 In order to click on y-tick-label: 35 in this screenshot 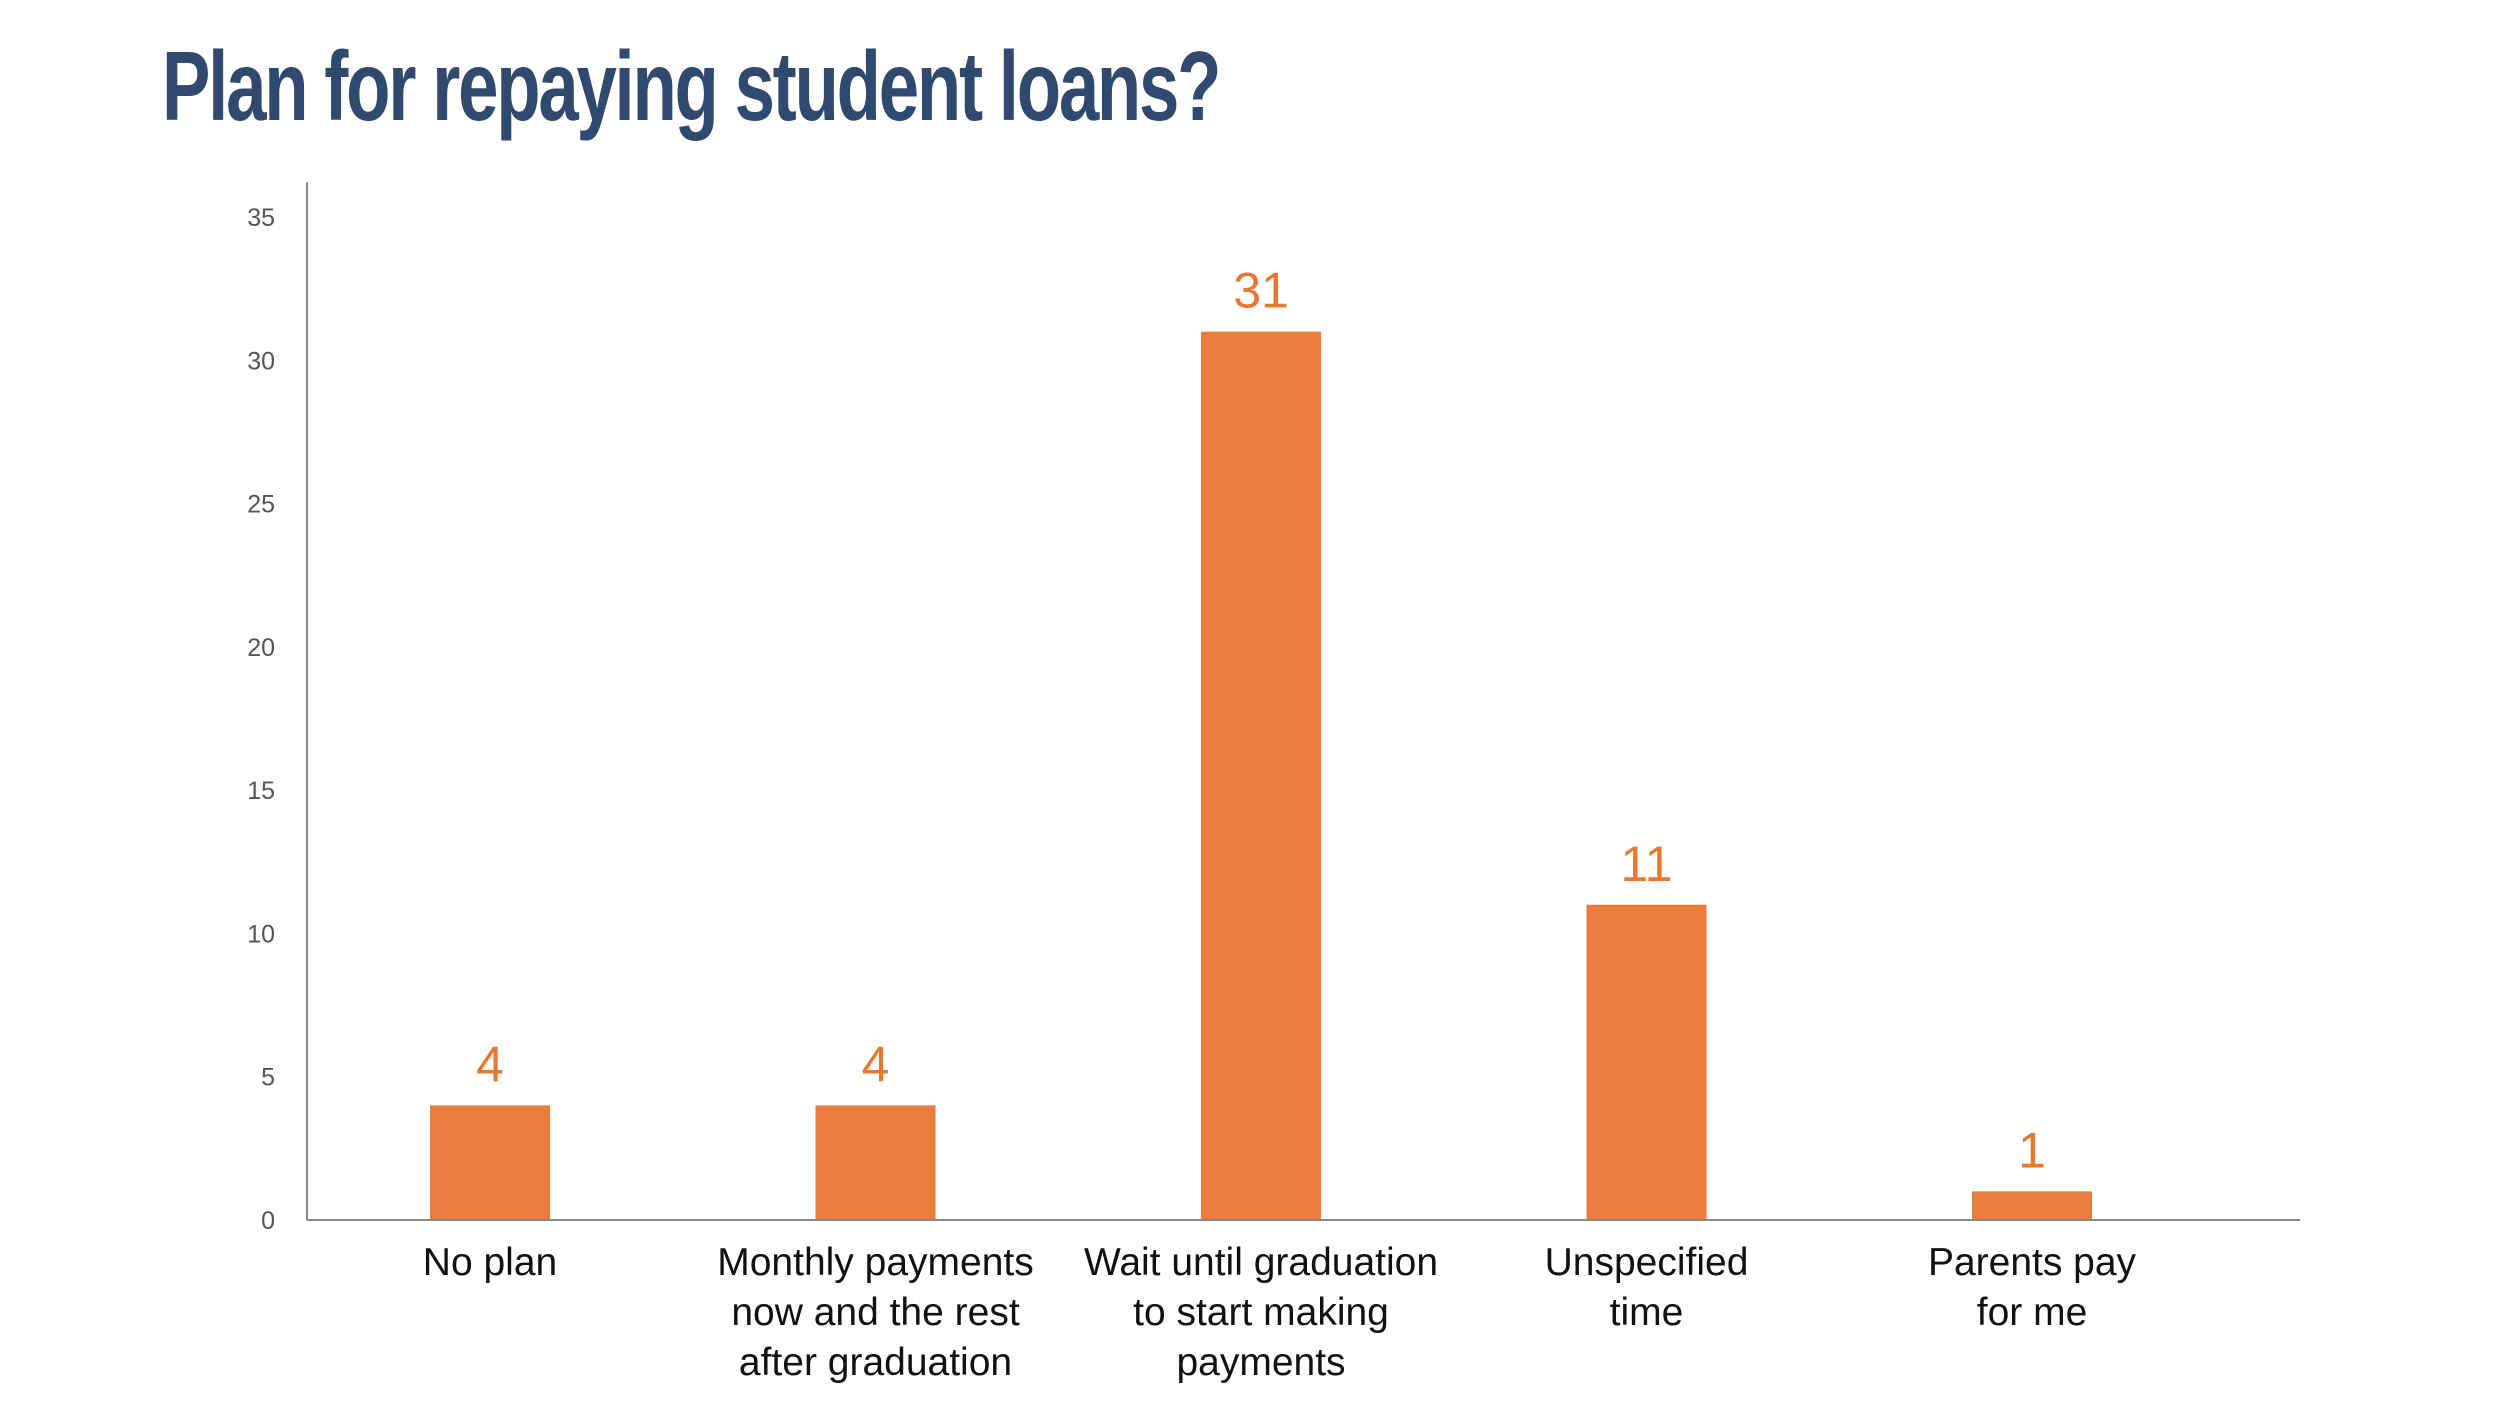, I will do `click(261, 218)`.